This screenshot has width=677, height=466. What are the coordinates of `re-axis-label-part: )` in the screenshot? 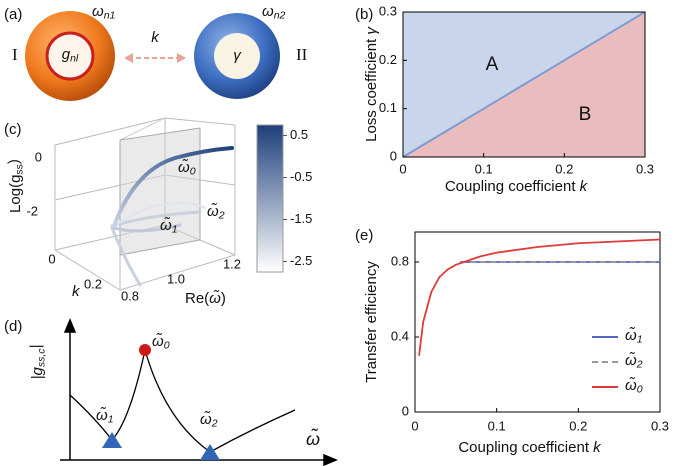 It's located at (223, 298).